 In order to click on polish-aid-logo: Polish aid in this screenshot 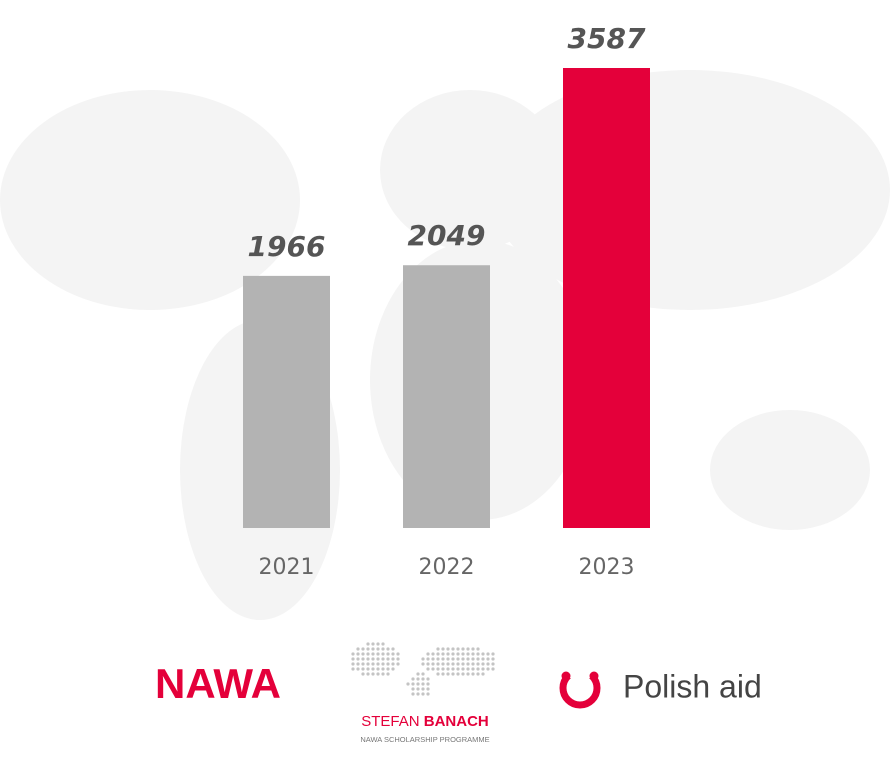, I will do `click(692, 686)`.